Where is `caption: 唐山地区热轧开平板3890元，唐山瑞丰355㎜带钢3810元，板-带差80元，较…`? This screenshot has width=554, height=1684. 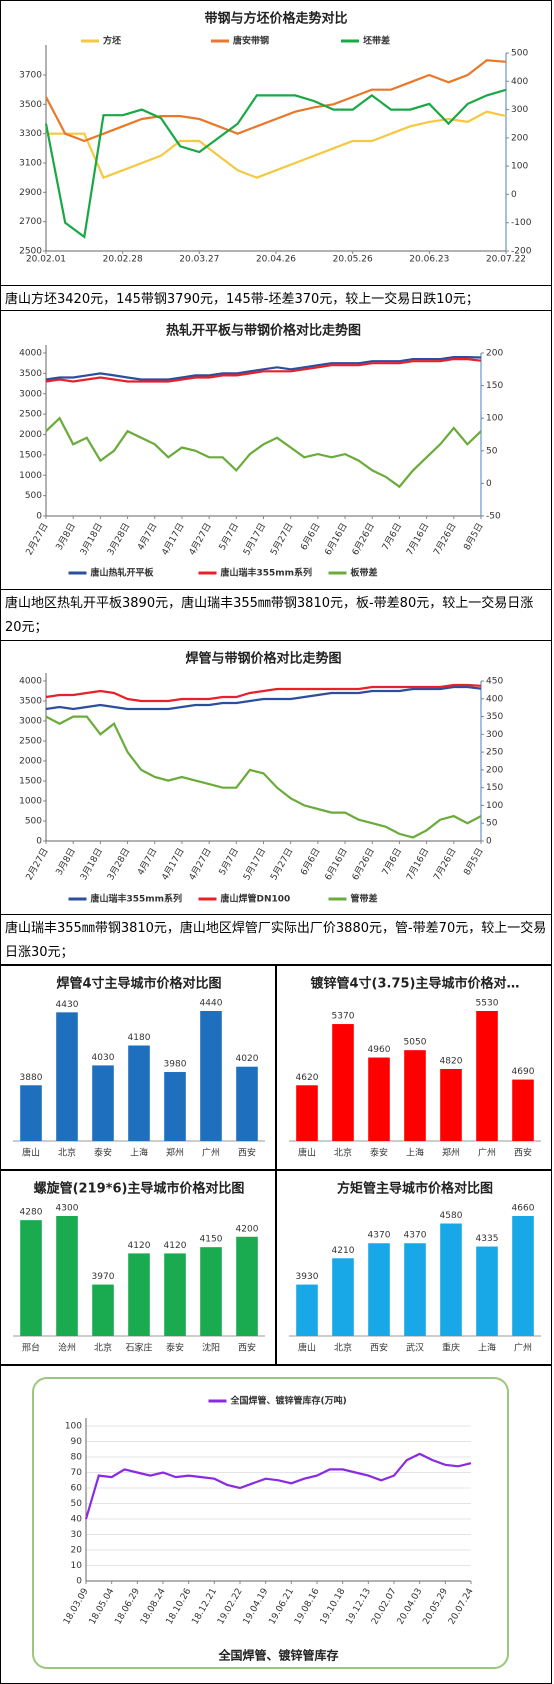 caption: 唐山地区热轧开平板3890元，唐山瑞丰355㎜带钢3810元，板-带差80元，较… is located at coordinates (276, 615).